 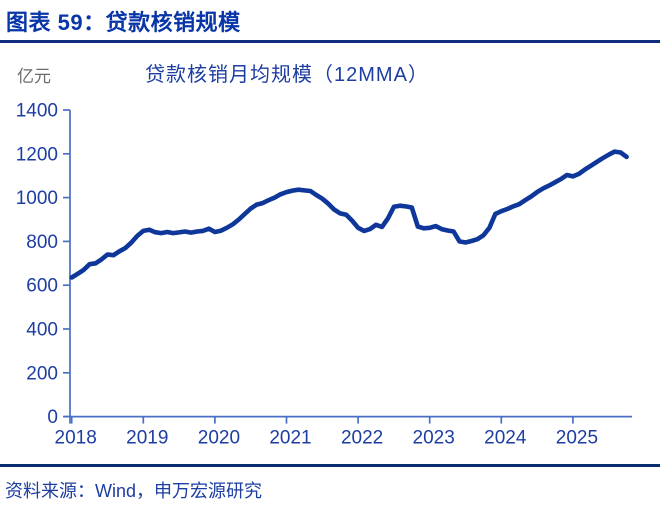 What do you see at coordinates (362, 438) in the screenshot?
I see `x-tick-label: 2022` at bounding box center [362, 438].